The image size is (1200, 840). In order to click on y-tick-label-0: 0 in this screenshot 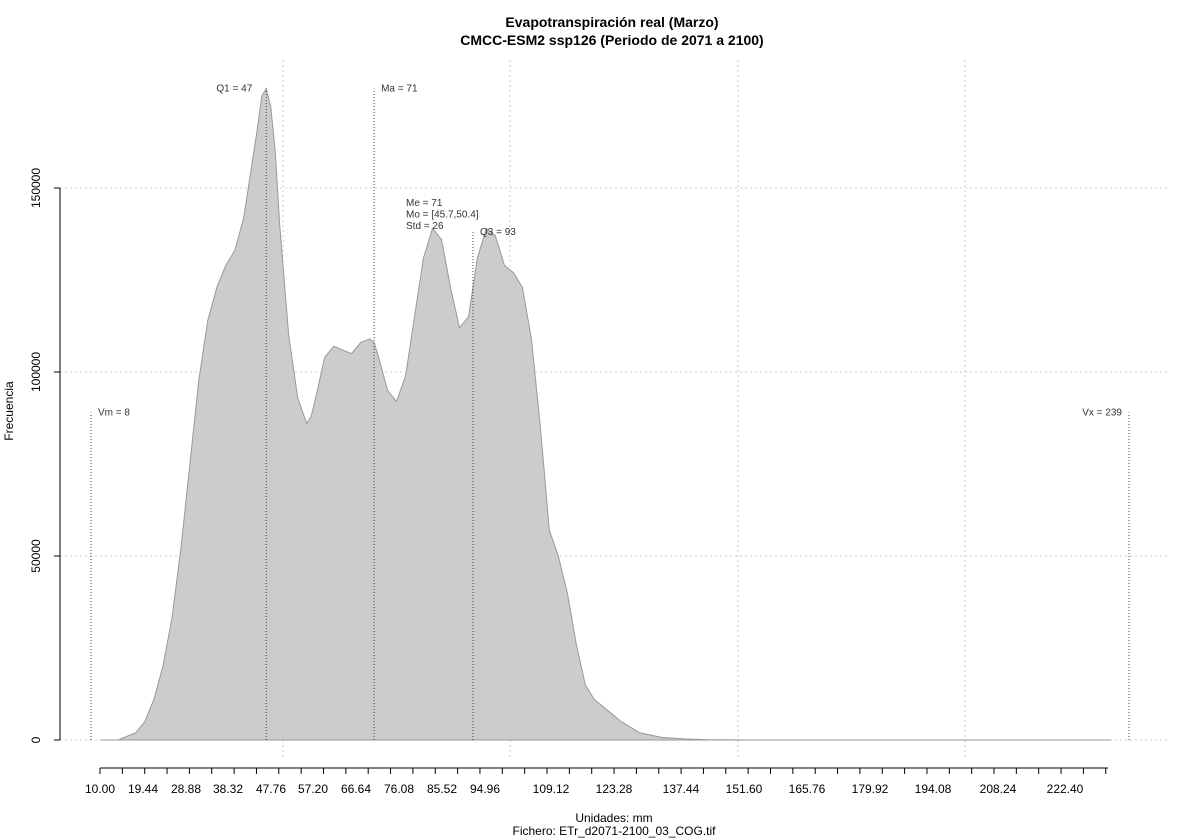, I will do `click(36, 739)`.